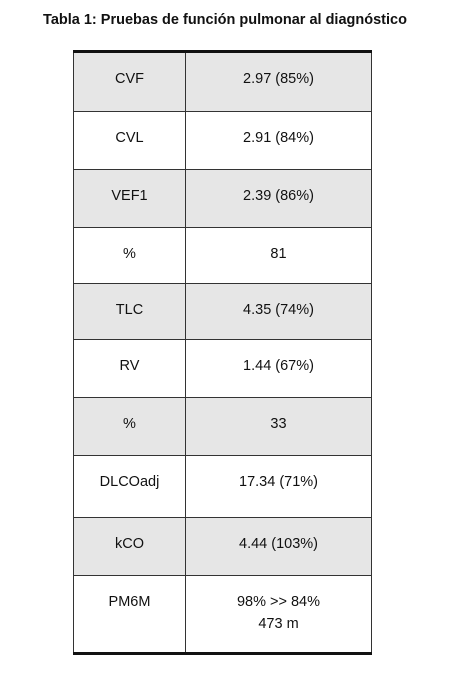 Image resolution: width=450 pixels, height=673 pixels. I want to click on table-cell: 33, so click(278, 426).